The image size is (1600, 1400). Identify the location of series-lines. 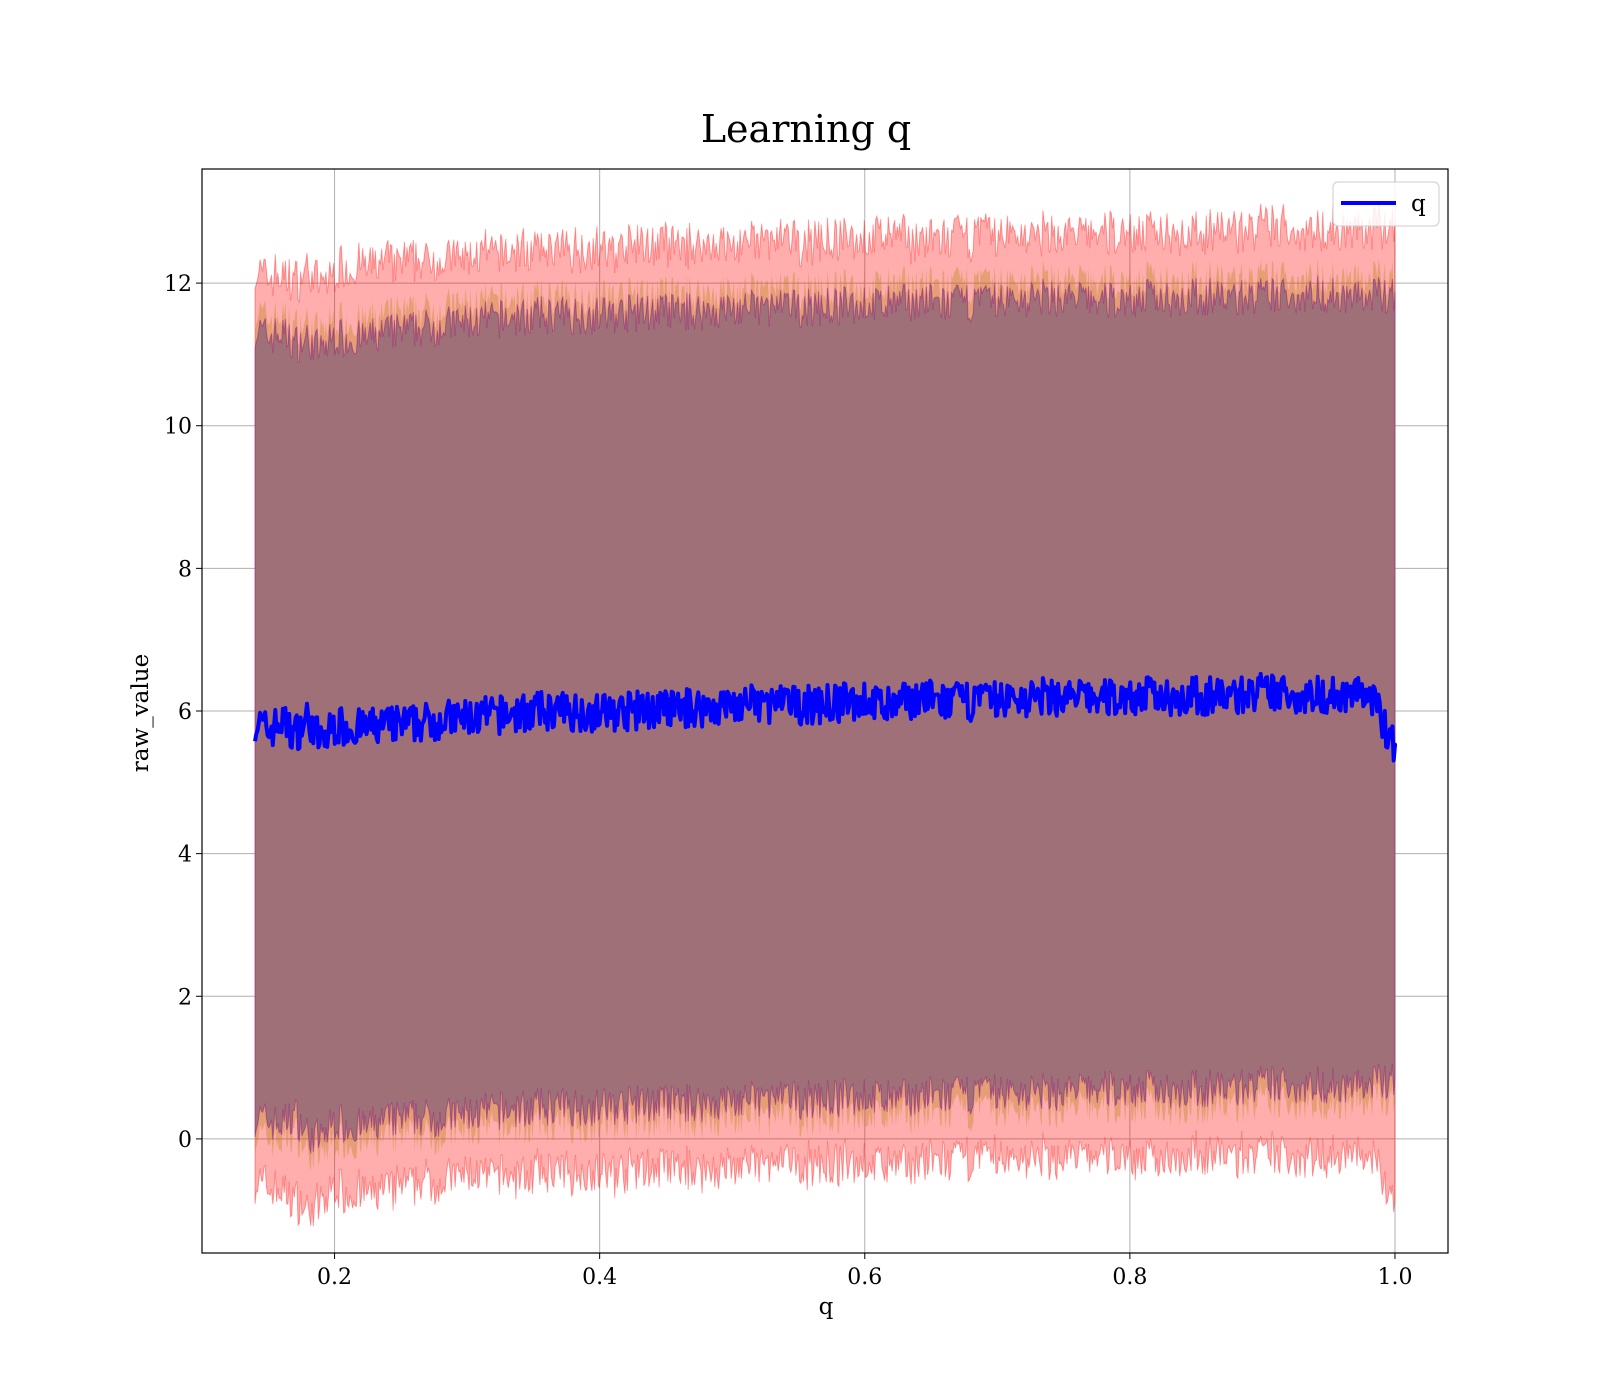
(825, 717).